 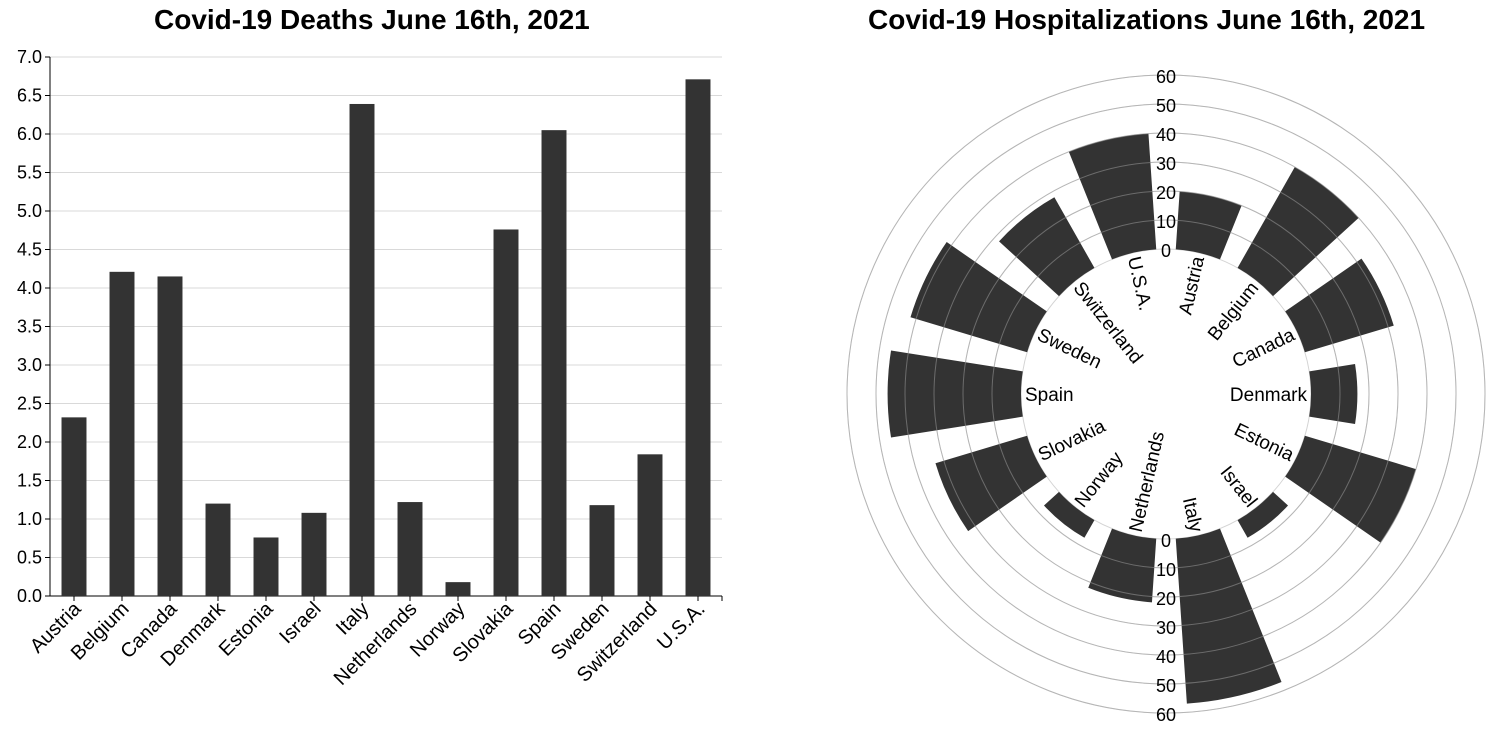 What do you see at coordinates (1049, 395) in the screenshot?
I see `radial-category-label-spain: Spain` at bounding box center [1049, 395].